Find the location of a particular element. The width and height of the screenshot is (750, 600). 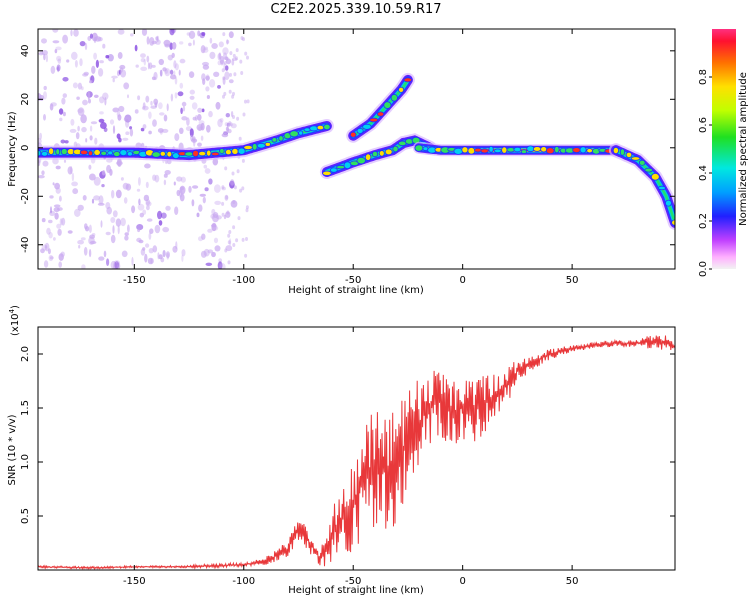

spectrogram-y-tick-label: -20 is located at coordinates (25, 196).